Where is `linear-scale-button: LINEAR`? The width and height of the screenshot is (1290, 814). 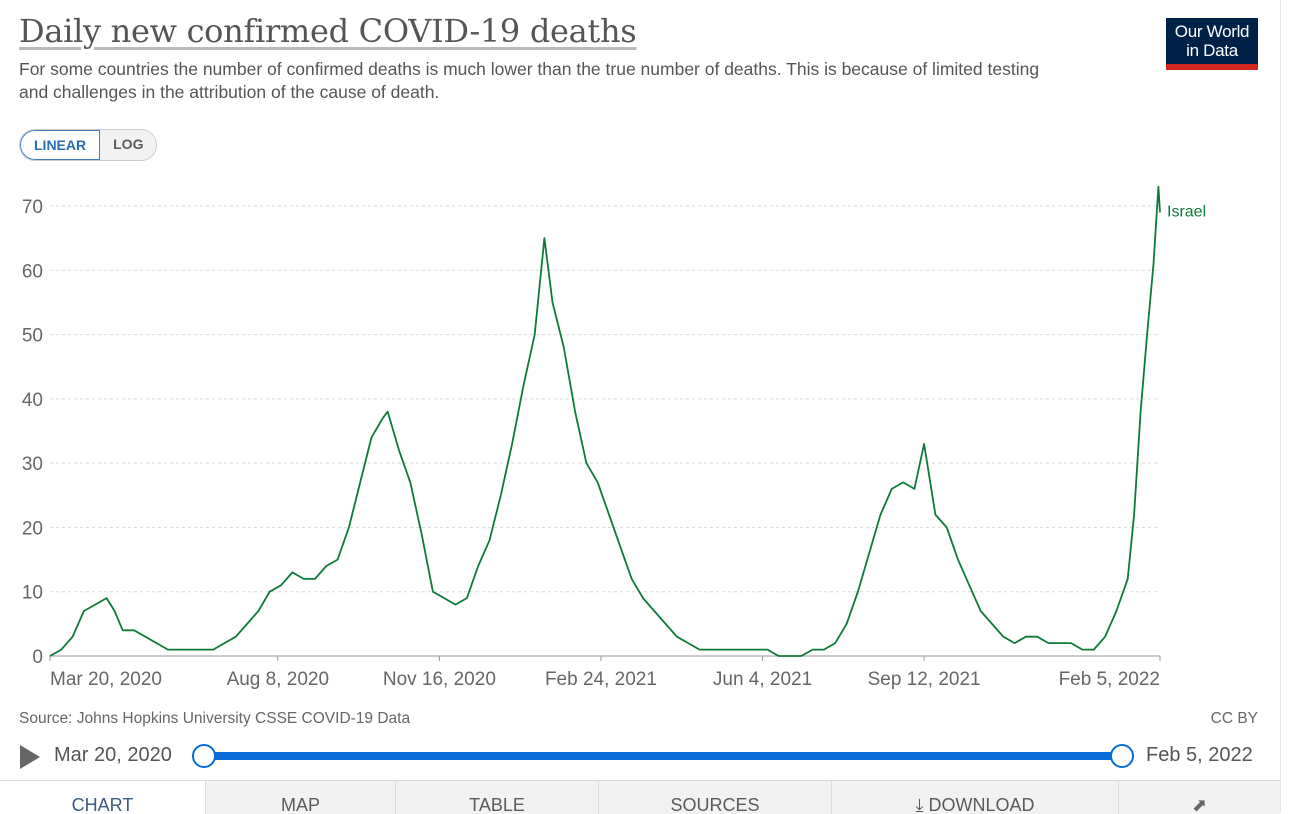
linear-scale-button: LINEAR is located at coordinates (60, 145).